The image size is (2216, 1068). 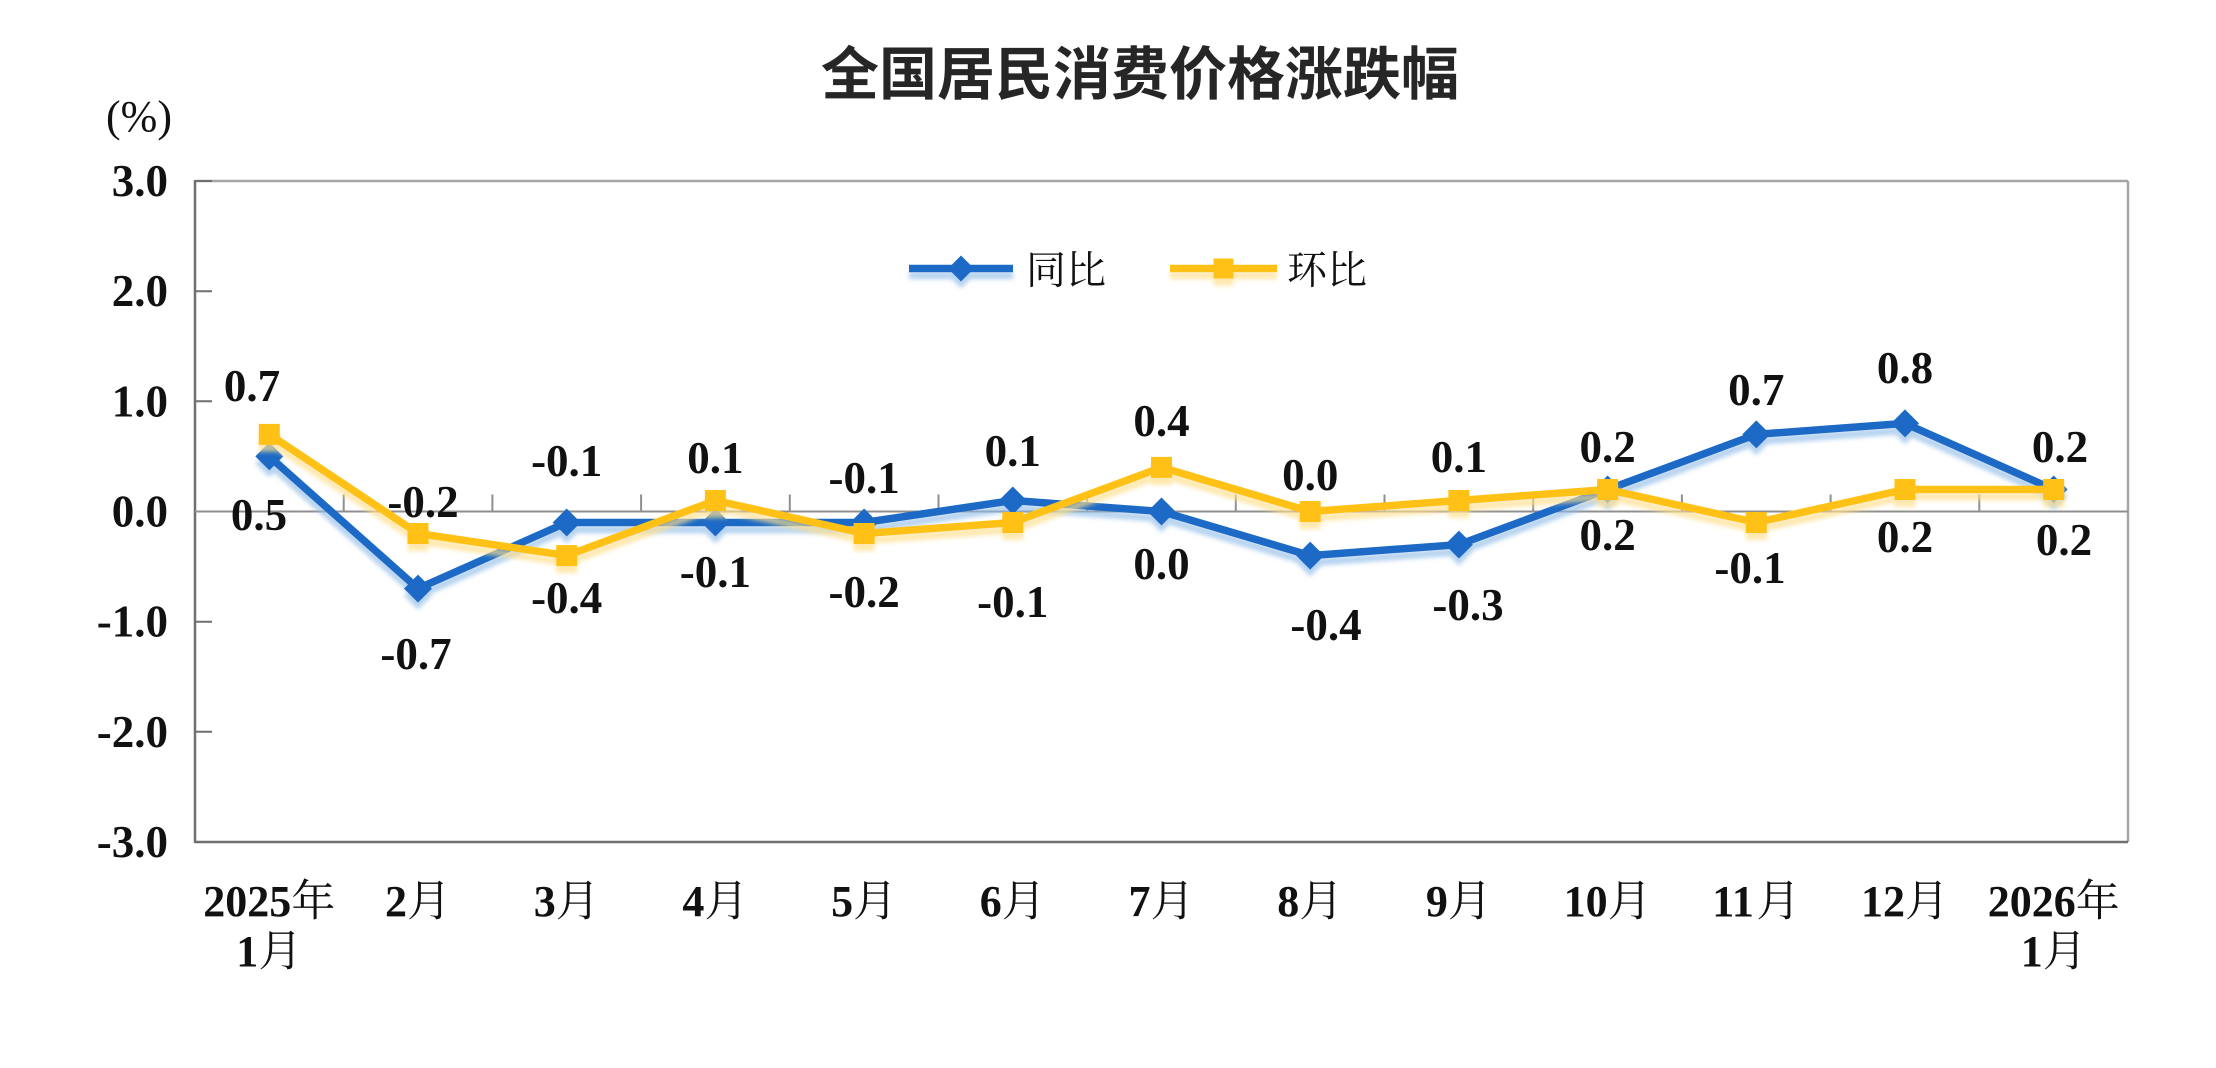 What do you see at coordinates (991, 901) in the screenshot?
I see `svg-text: 6` at bounding box center [991, 901].